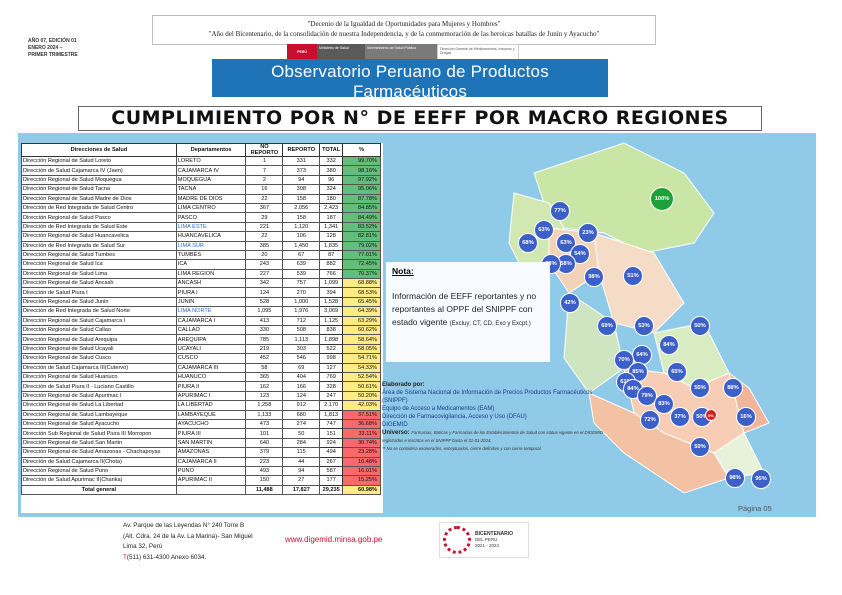 The image size is (842, 595). I want to click on cell-no-reporto: 379, so click(264, 452).